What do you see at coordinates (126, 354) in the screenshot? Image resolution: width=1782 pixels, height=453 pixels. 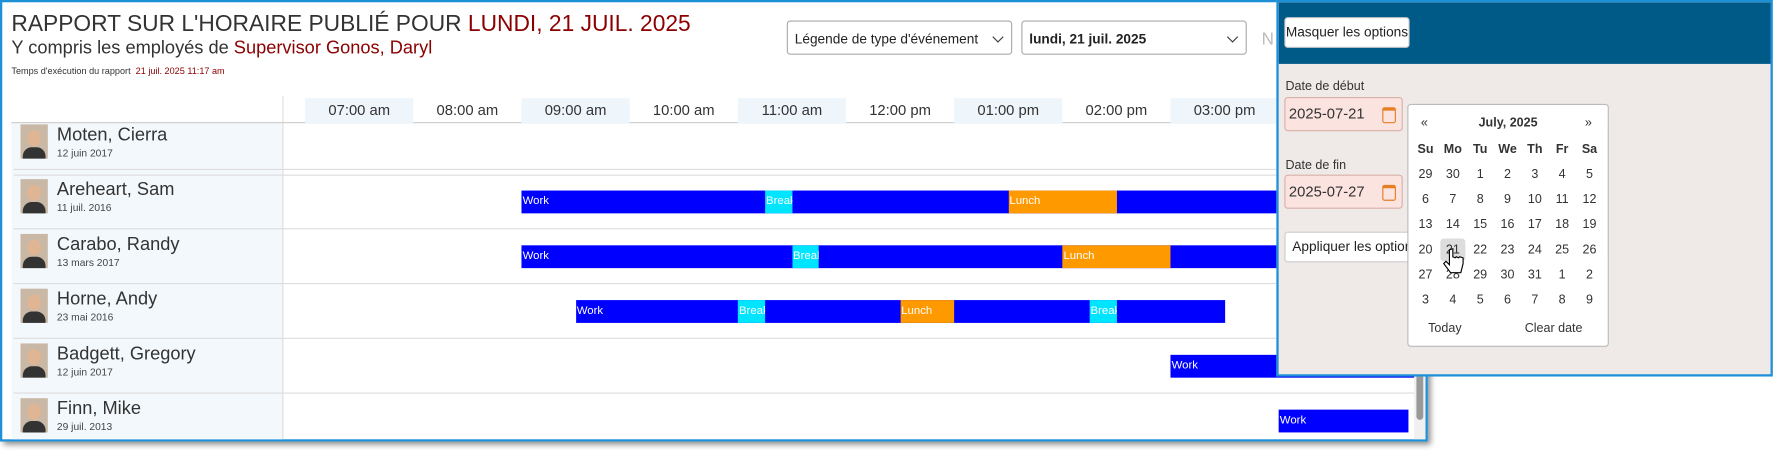 I see `employee-name: Badgett, Gregory` at bounding box center [126, 354].